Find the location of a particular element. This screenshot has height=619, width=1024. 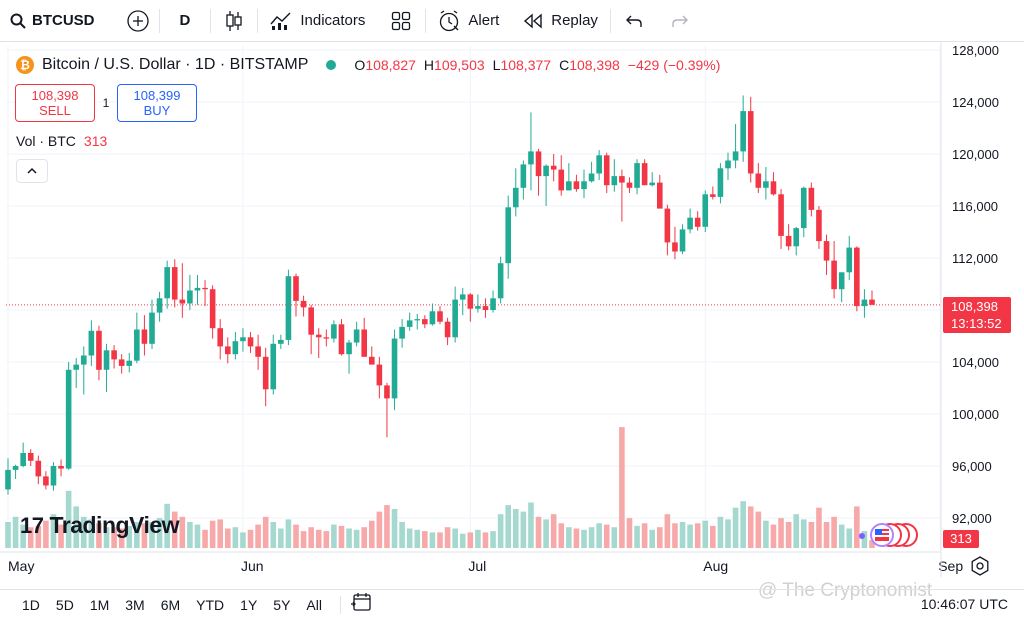

low-label: L is located at coordinates (496, 65).